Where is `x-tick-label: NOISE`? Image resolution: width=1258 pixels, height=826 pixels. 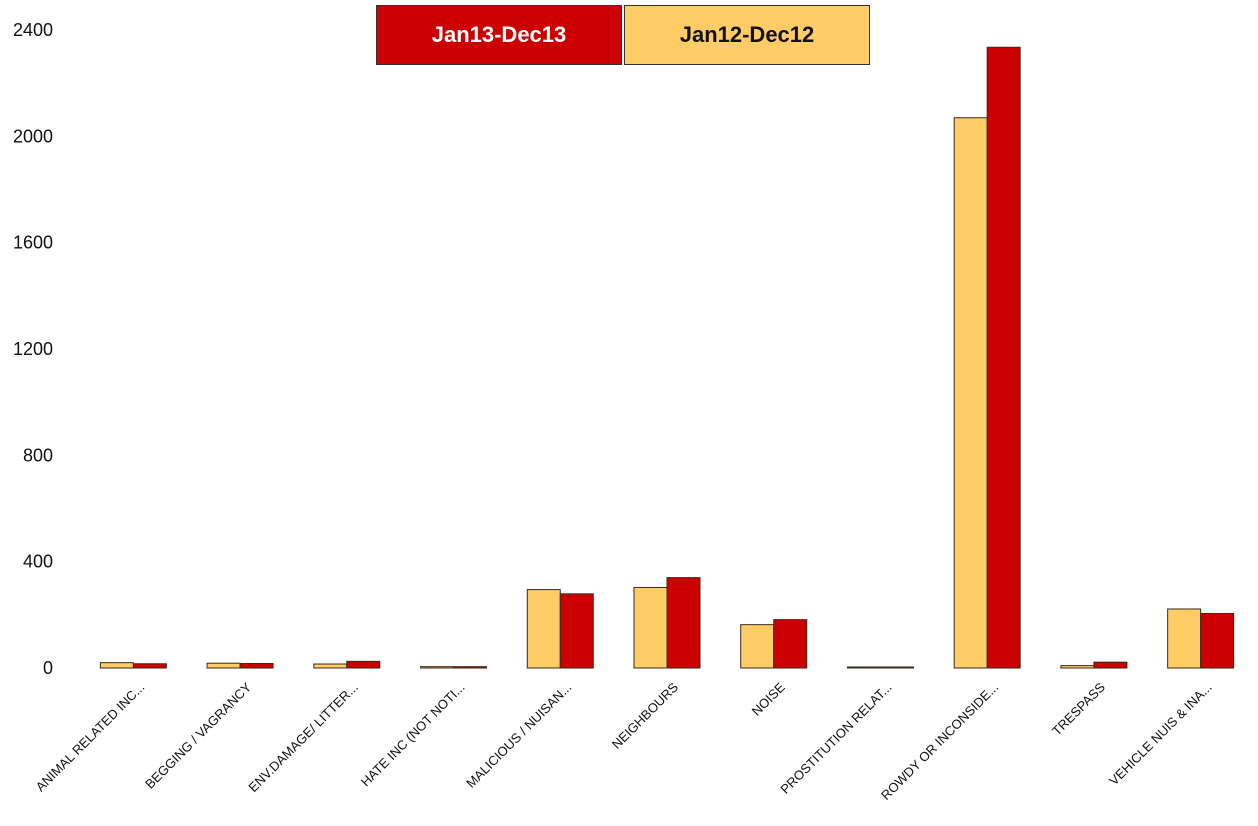 x-tick-label: NOISE is located at coordinates (768, 698).